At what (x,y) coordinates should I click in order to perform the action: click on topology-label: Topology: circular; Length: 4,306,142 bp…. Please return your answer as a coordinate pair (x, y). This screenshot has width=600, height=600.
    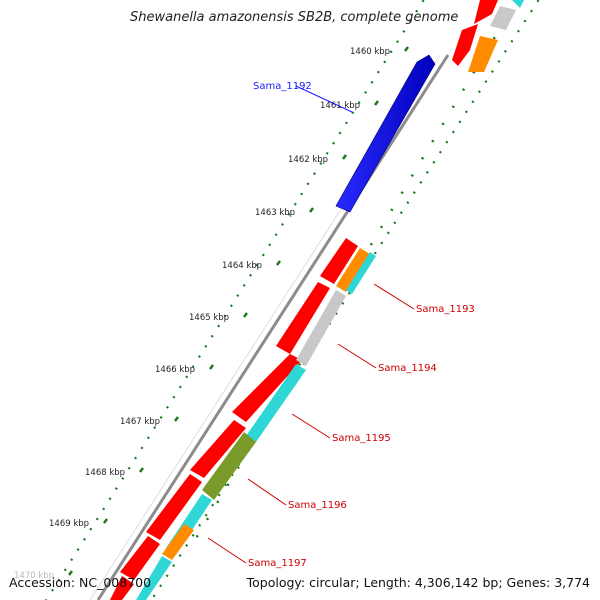
    Looking at the image, I should click on (418, 582).